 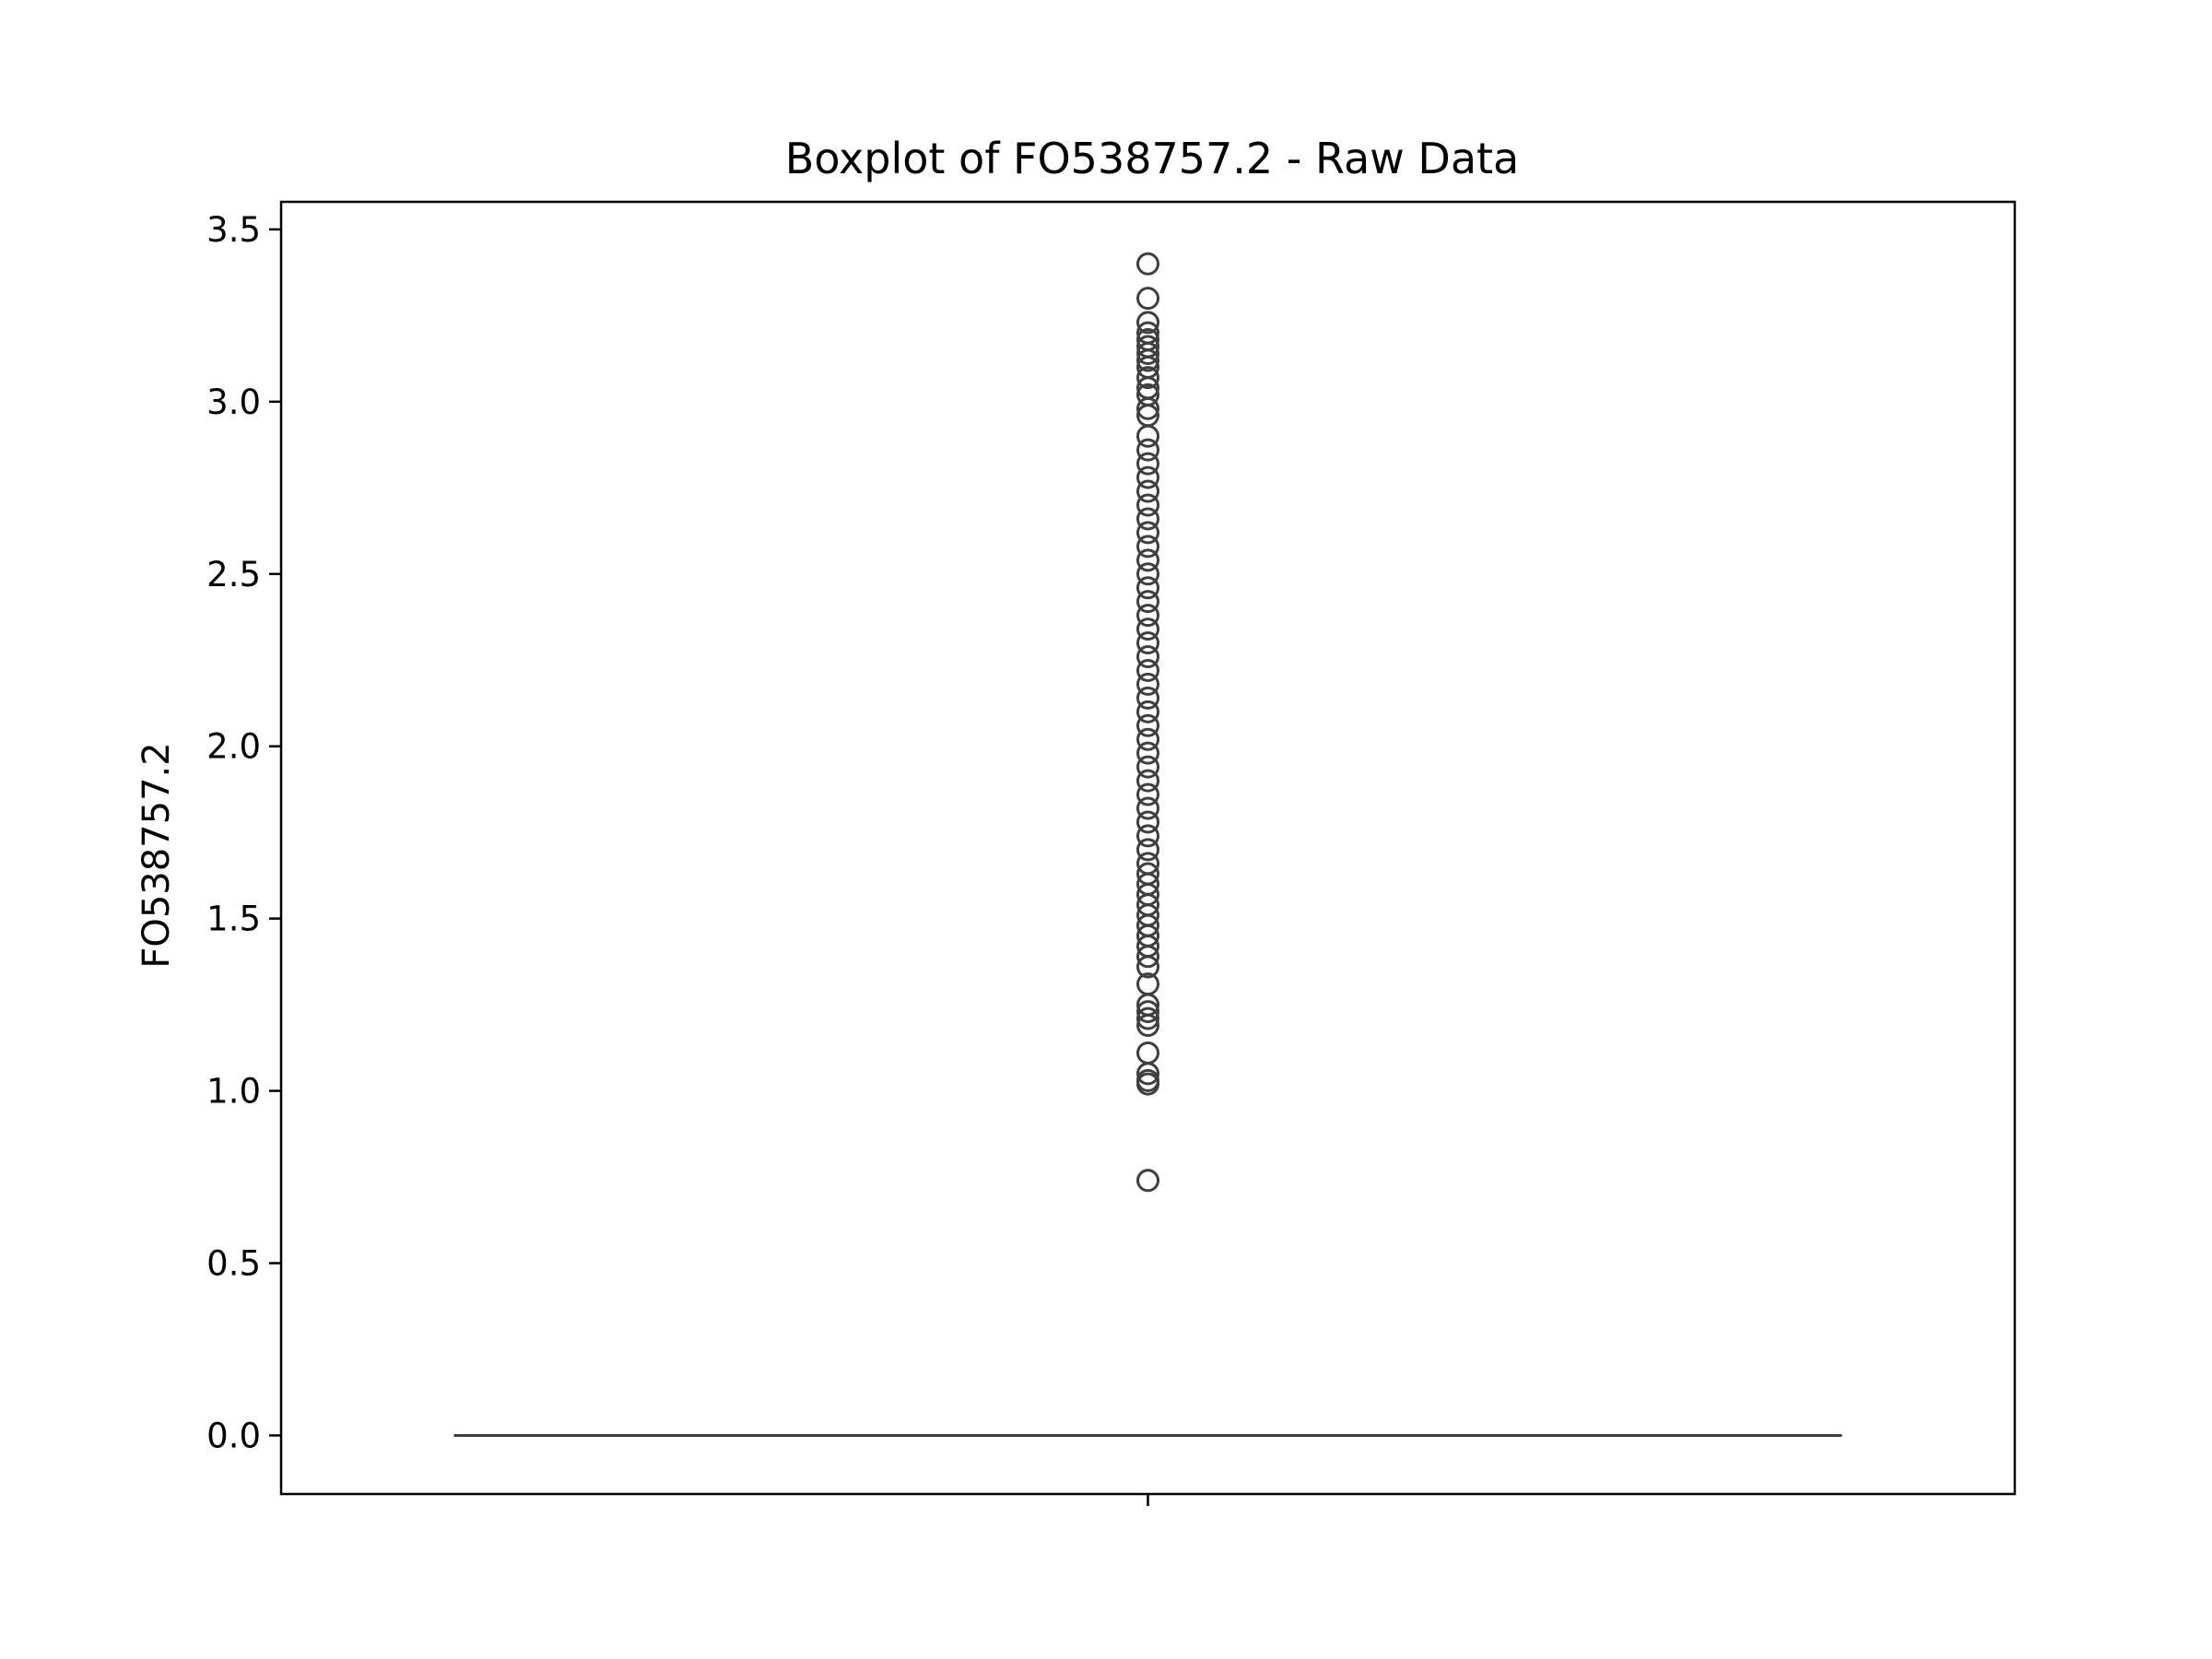 I want to click on y-axis-label: FO538757.2, so click(x=156, y=855).